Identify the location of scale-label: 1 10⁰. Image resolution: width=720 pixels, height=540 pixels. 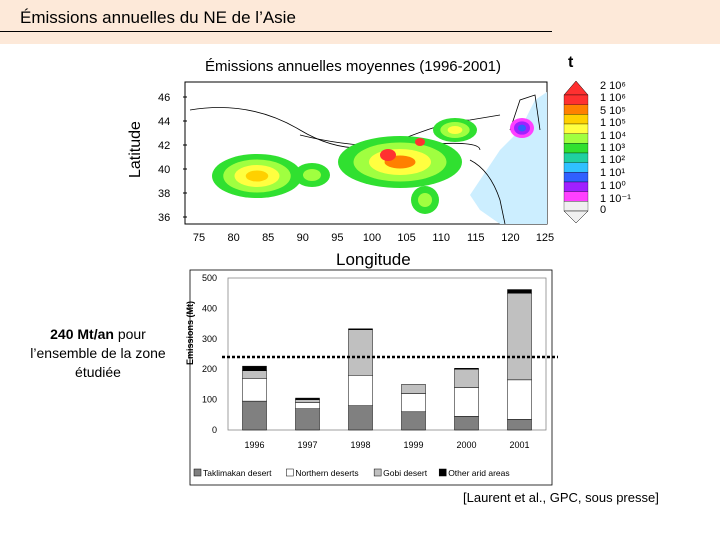
(613, 186).